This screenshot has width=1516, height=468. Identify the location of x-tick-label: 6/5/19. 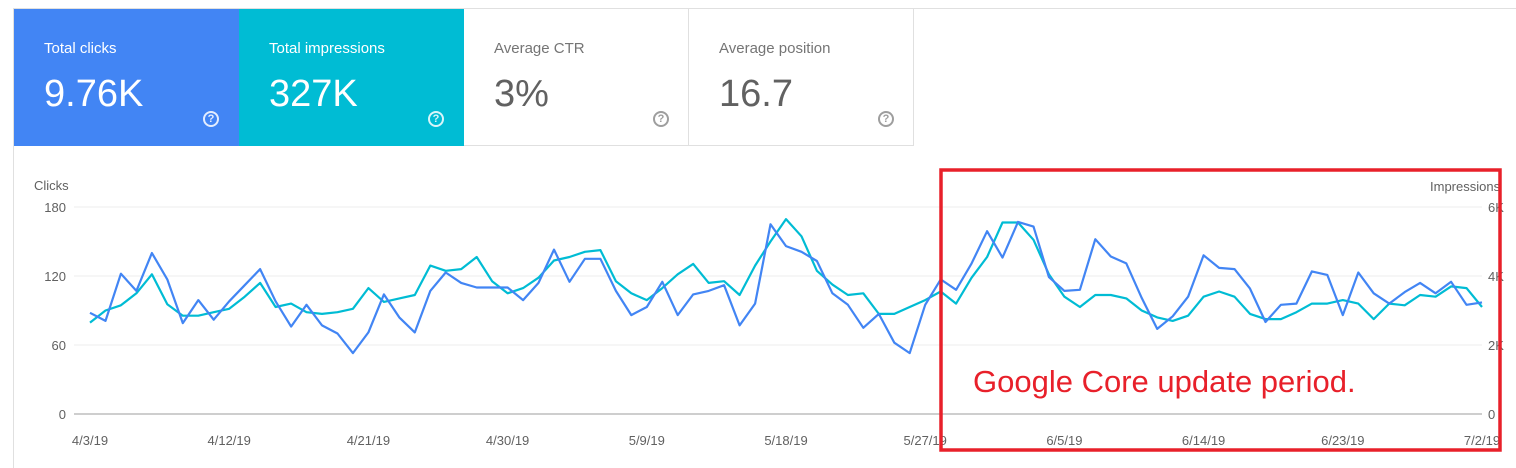
(1064, 440).